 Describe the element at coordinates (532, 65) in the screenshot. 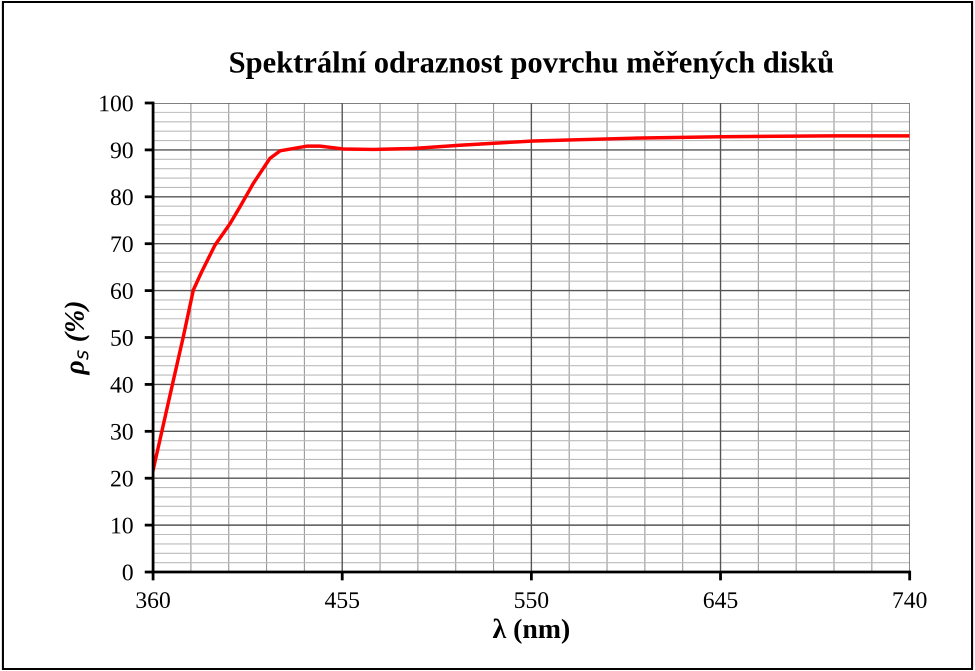

I see `chart-title: Spektrální odraznost povrchu měřených disků` at that location.